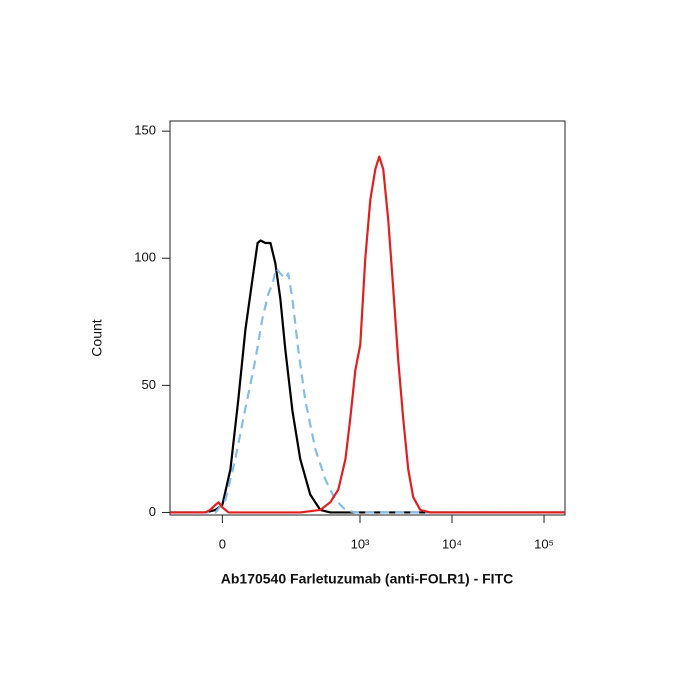 This screenshot has width=700, height=700. What do you see at coordinates (452, 543) in the screenshot?
I see `x-tick-label: 10⁴` at bounding box center [452, 543].